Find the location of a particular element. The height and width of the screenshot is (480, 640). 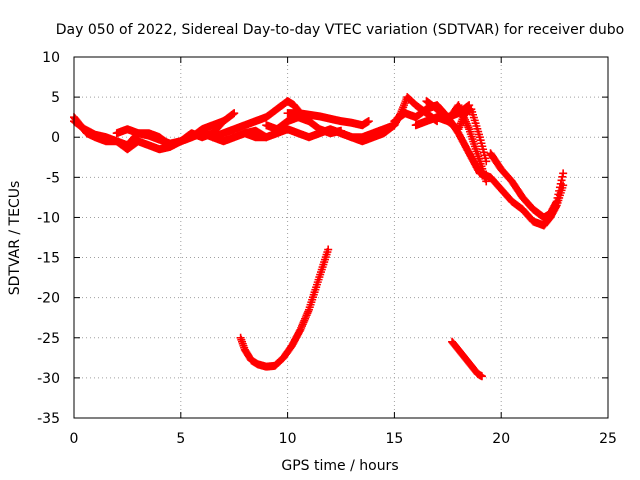

y-tick-label: -30 is located at coordinates (48, 379).